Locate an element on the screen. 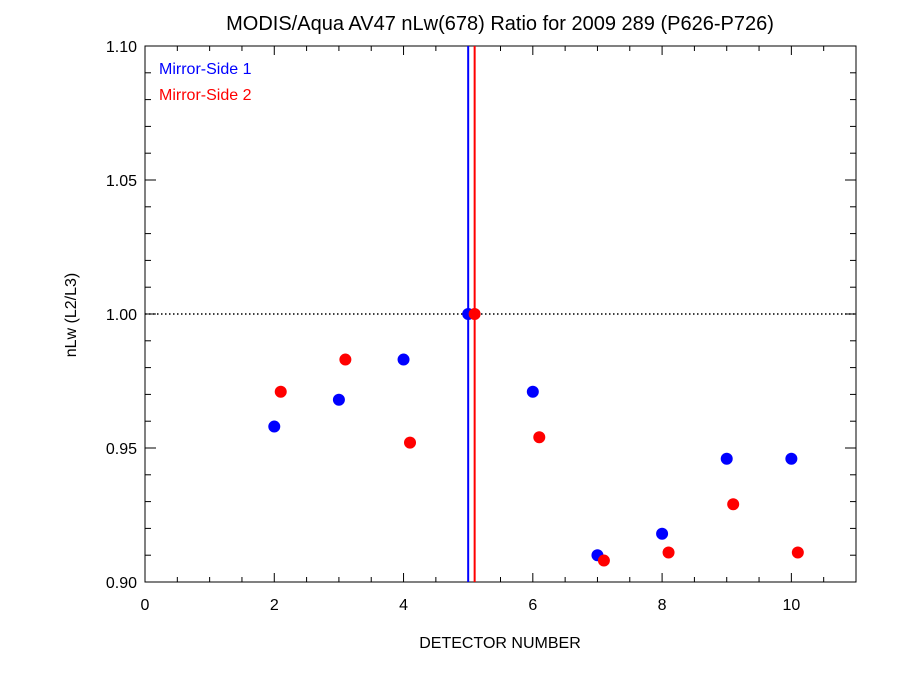 The height and width of the screenshot is (675, 900). x-tick-label: 0 is located at coordinates (145, 605).